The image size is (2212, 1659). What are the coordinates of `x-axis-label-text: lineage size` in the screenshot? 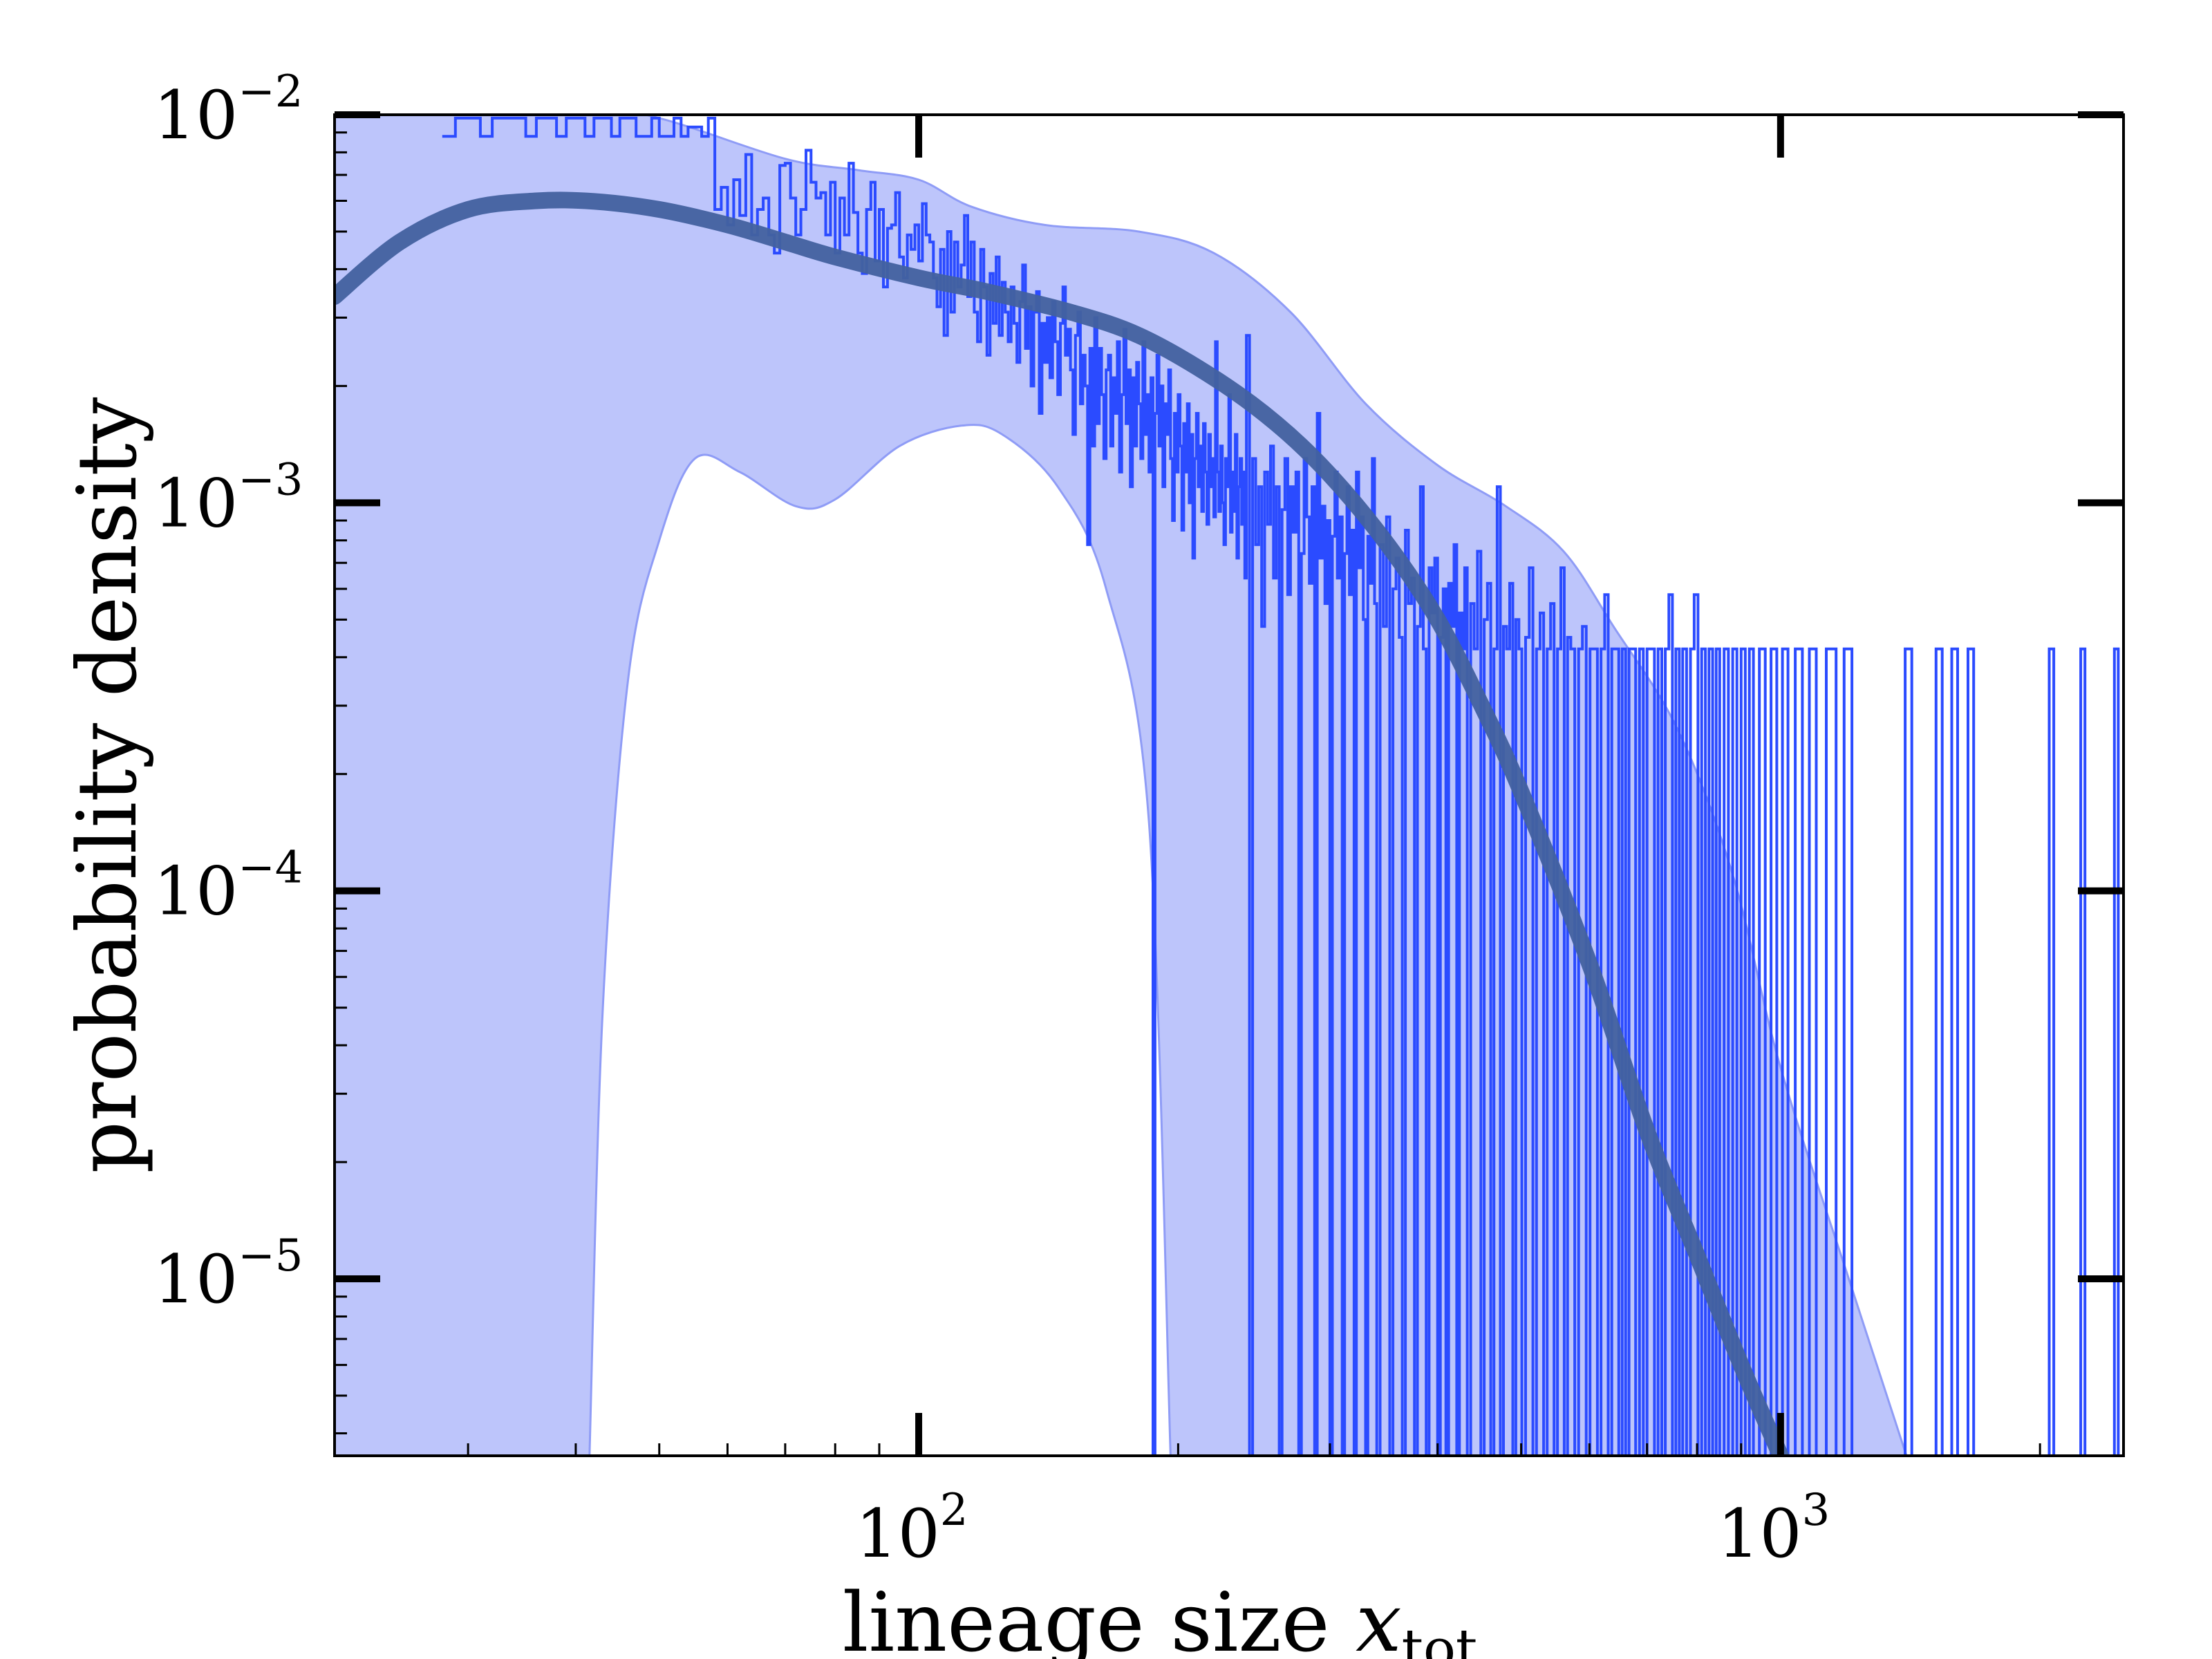 It's located at (1099, 1617).